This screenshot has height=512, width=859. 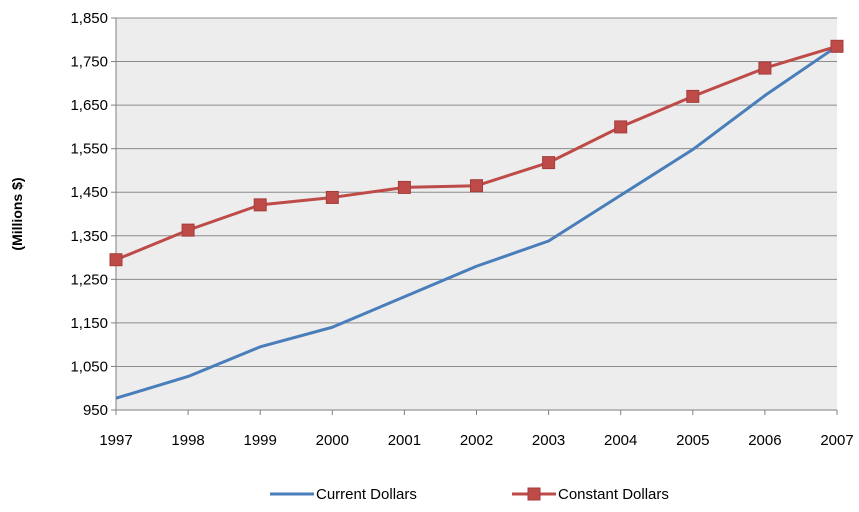 I want to click on x-tick-label: 1998, so click(x=187, y=440).